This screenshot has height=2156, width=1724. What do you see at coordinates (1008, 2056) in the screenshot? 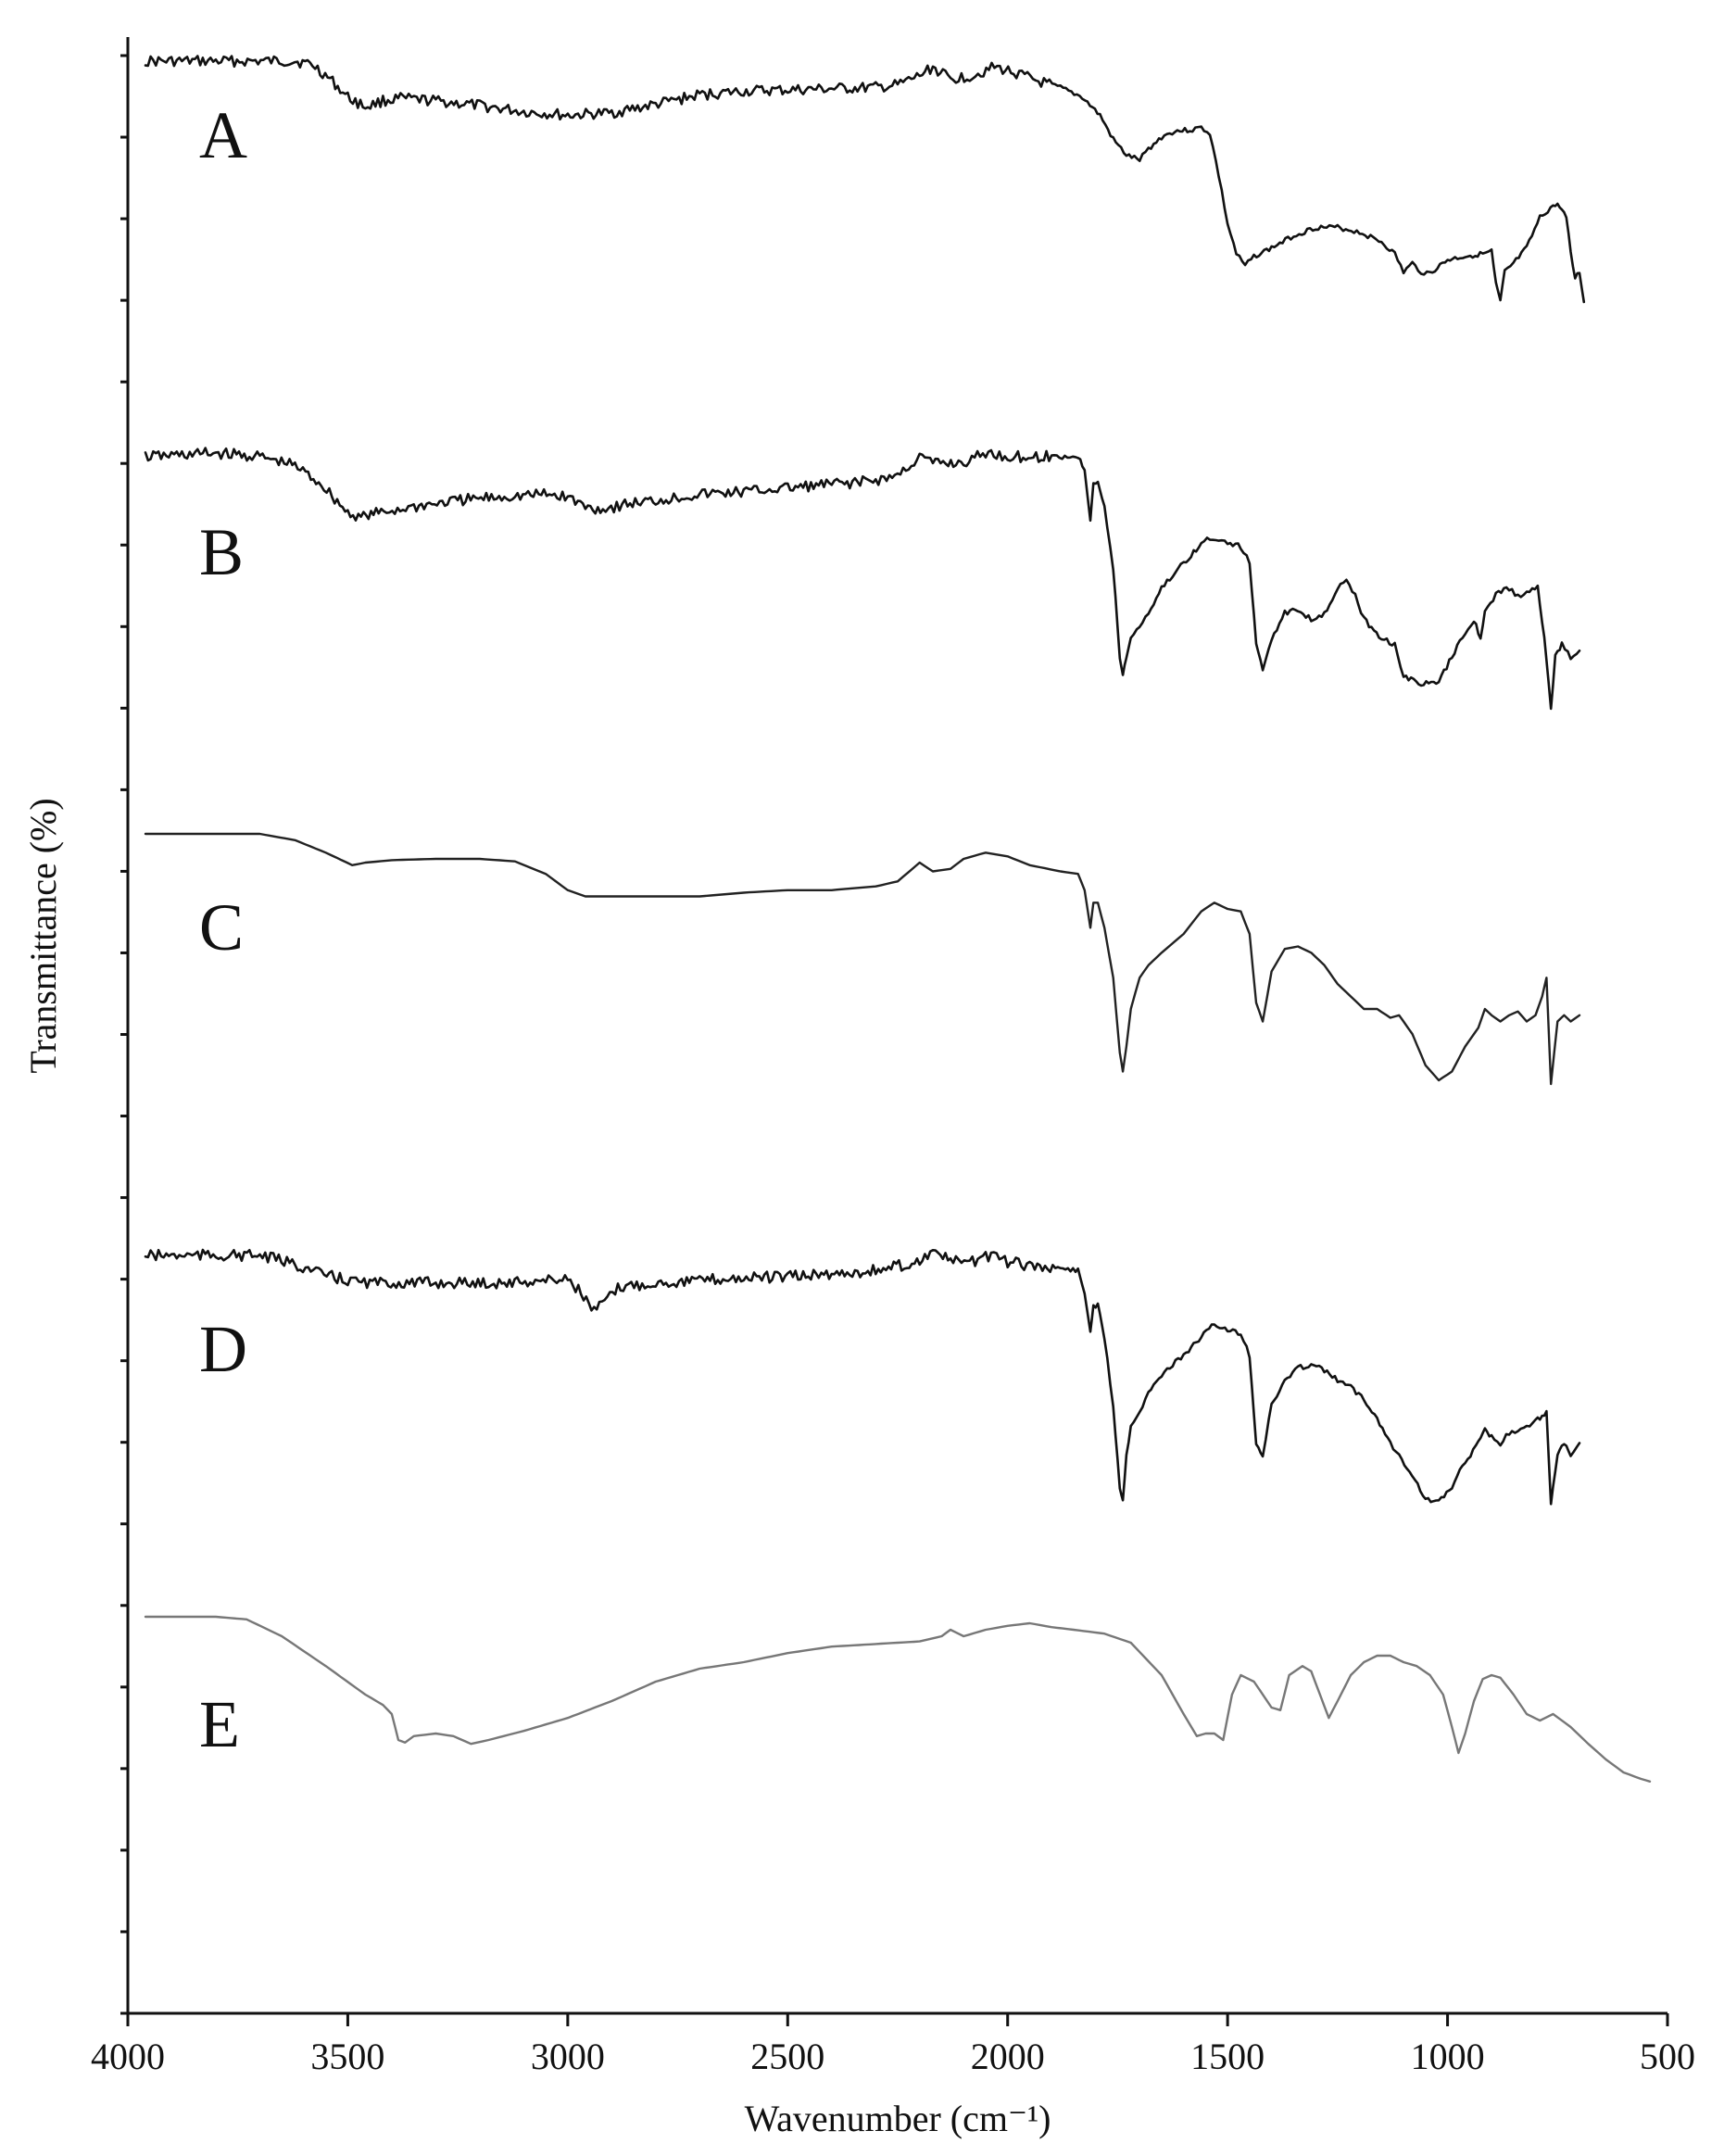
I see `x-tick-label: 2000` at bounding box center [1008, 2056].